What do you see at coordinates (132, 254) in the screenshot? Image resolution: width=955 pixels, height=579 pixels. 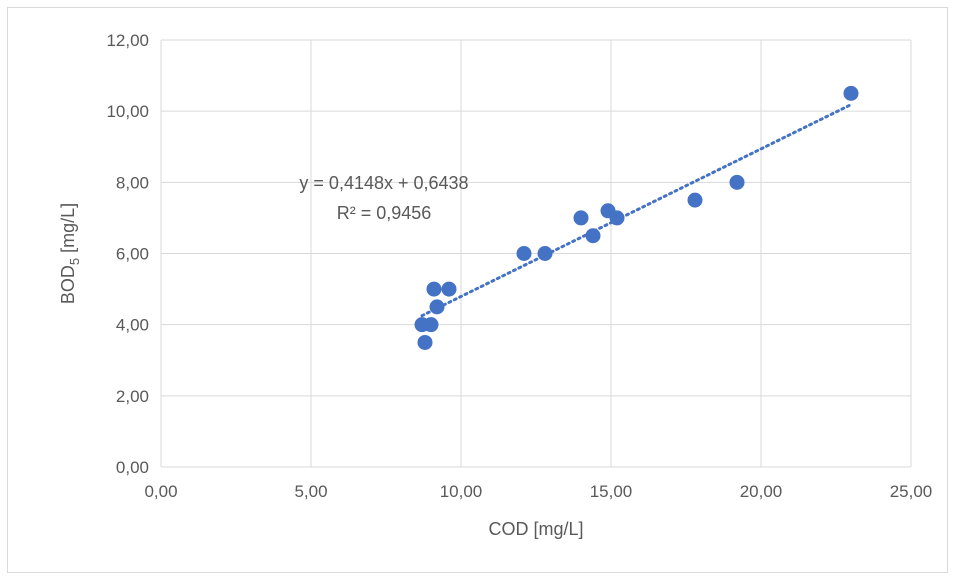 I see `y-tick-label: 6,00` at bounding box center [132, 254].